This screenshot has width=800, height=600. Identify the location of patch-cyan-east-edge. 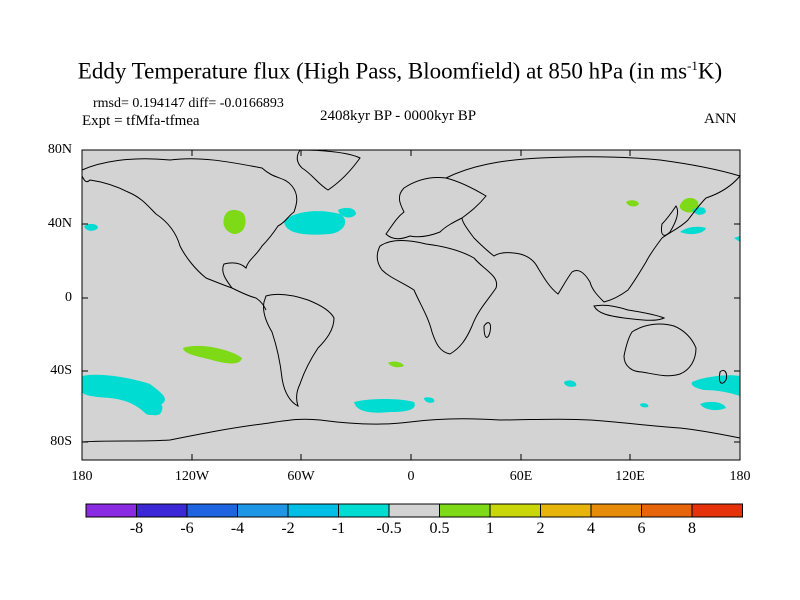
(737, 239).